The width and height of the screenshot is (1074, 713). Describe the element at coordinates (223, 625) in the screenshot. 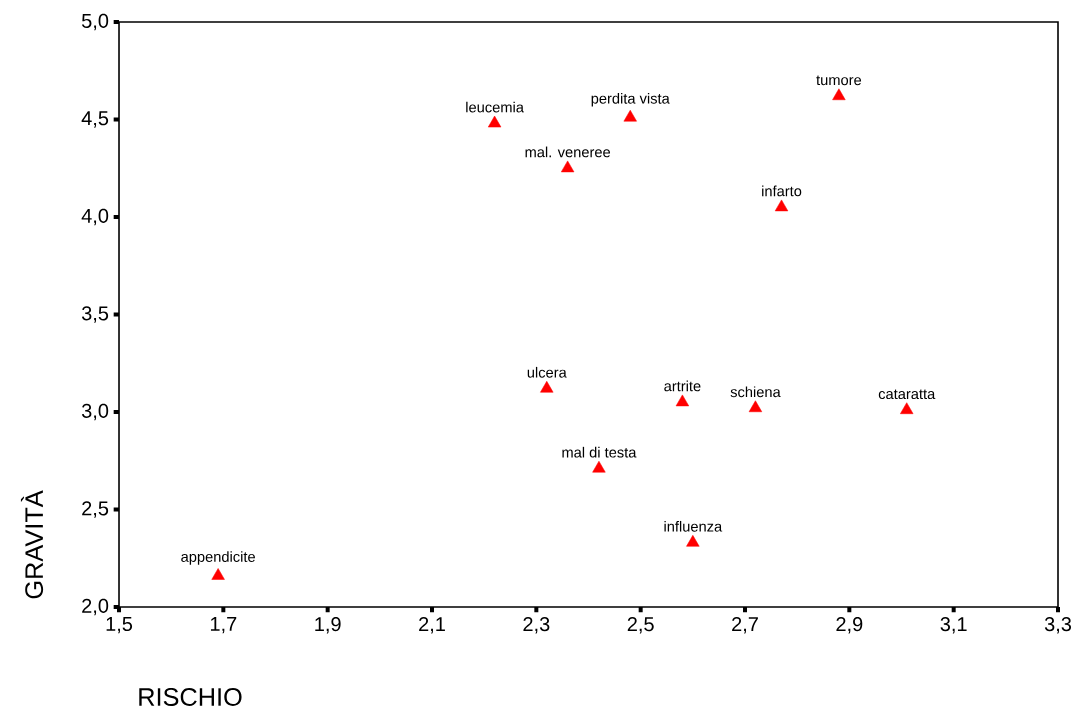

I see `x-tick-label: 1,7` at that location.